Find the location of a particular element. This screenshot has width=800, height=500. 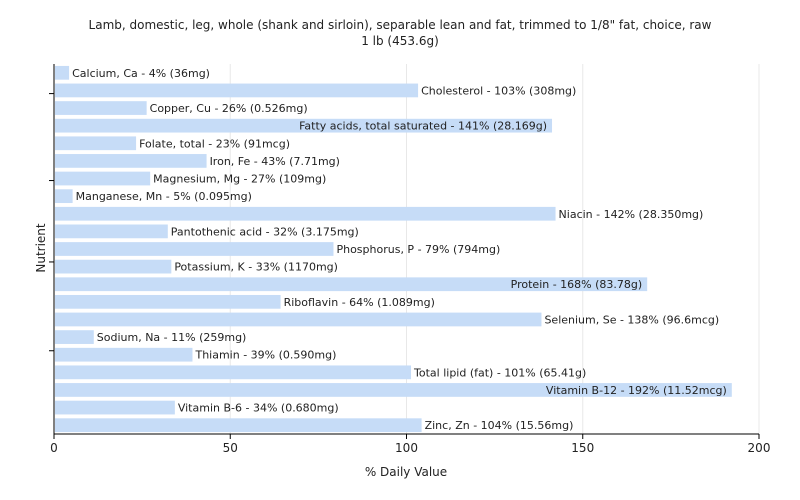

bar-label-14: Selenium, Se - 138% (96.6mcg) is located at coordinates (631, 319).